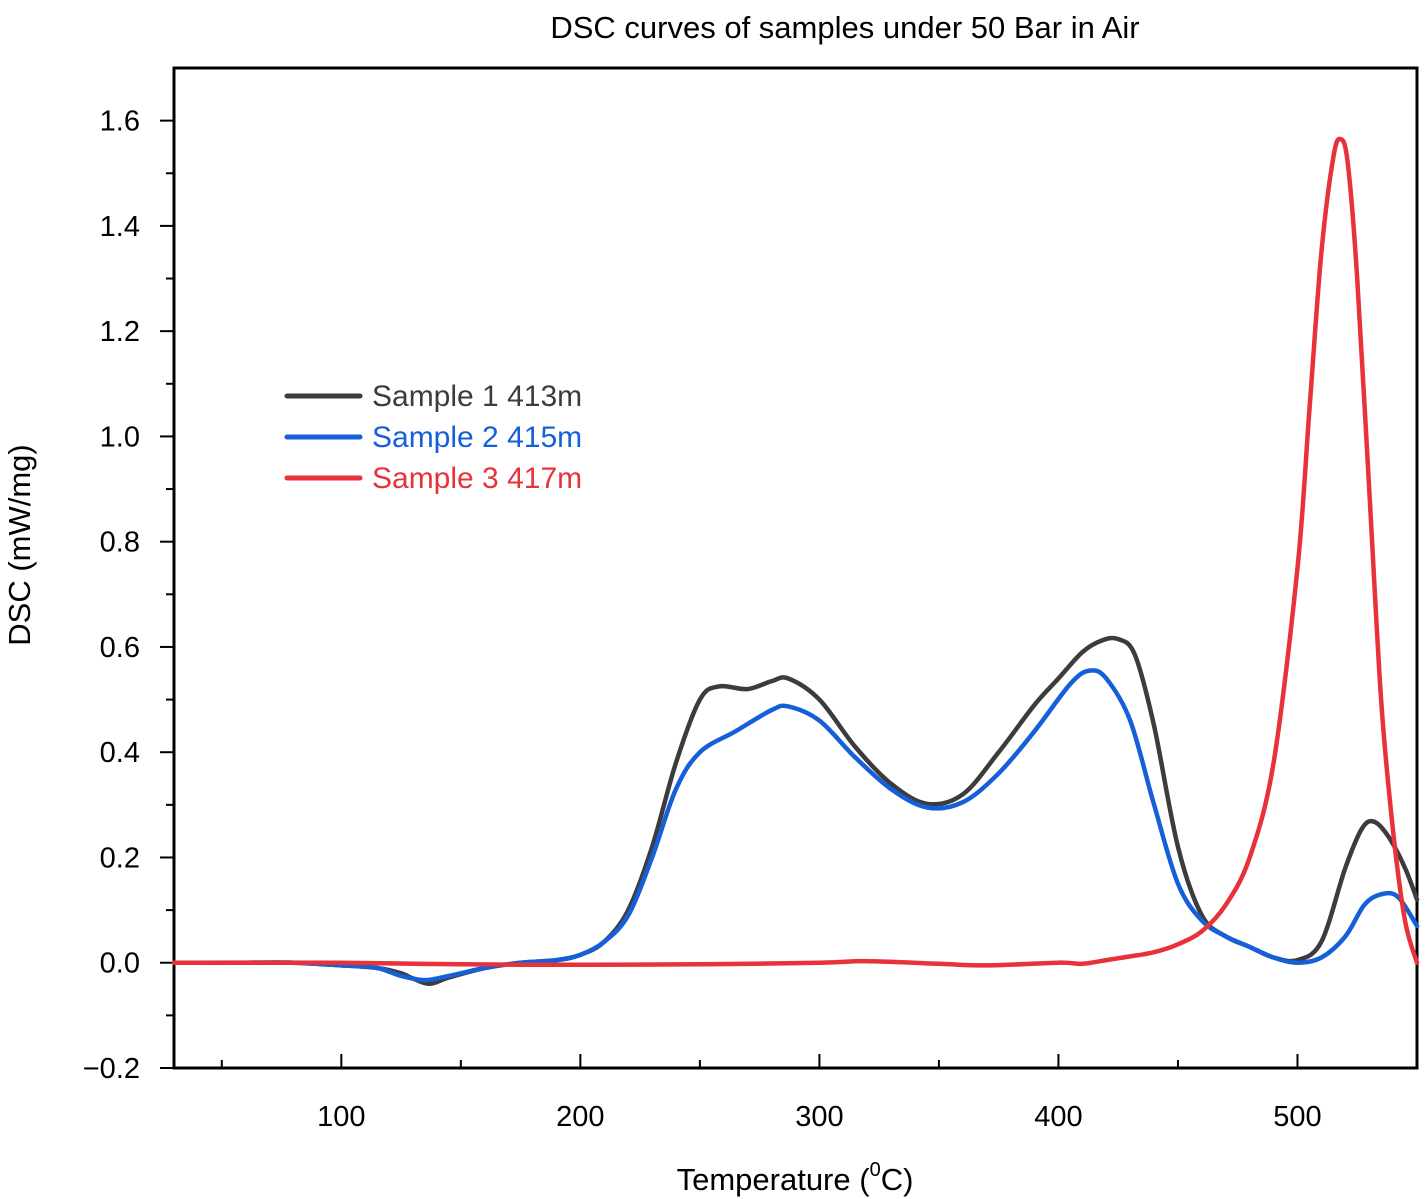  What do you see at coordinates (128, 595) in the screenshot?
I see `y-axis-ticks: −0.2 0.0 0.2 0.4 0.6 0.8 1.0 1.2 1.4 1.6` at bounding box center [128, 595].